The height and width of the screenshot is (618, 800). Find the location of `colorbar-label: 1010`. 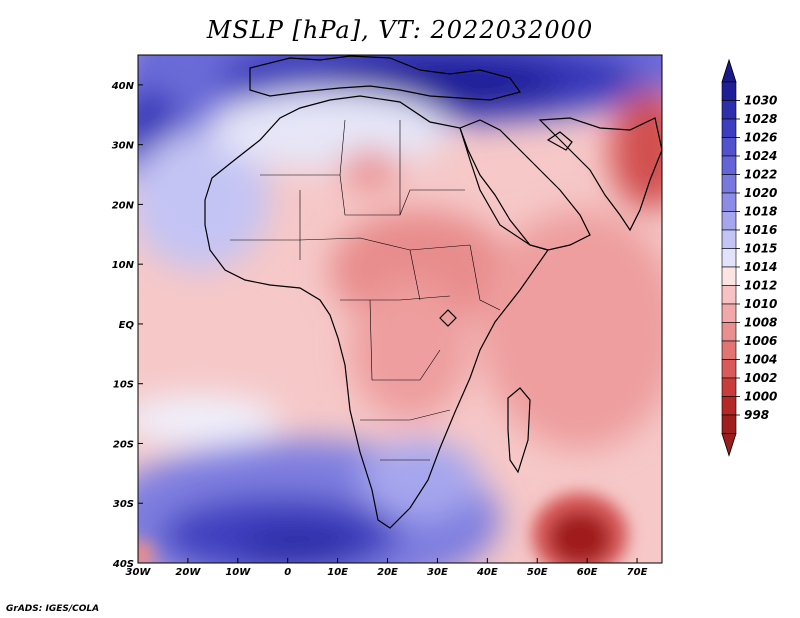

colorbar-label: 1010 is located at coordinates (760, 304).